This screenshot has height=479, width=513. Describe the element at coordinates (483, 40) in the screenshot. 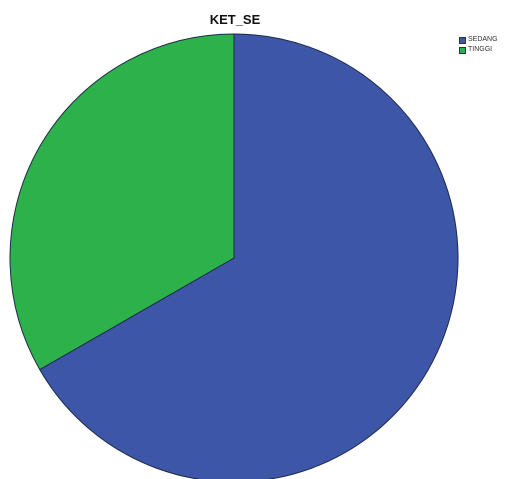

I see `legend-label-sedang: SEDANG` at that location.